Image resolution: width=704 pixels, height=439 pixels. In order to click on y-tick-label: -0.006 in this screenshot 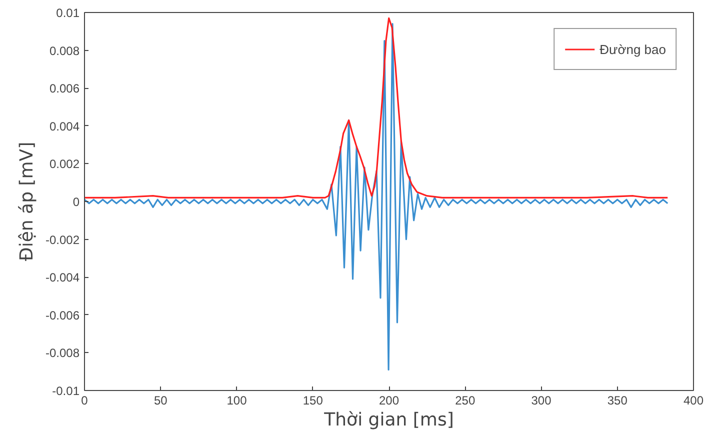, I will do `click(62, 315)`.